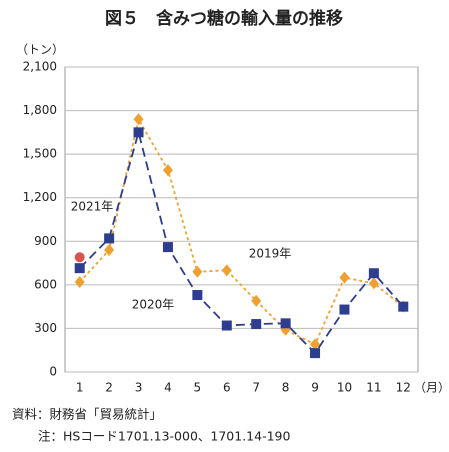 This screenshot has height=452, width=449. Describe the element at coordinates (168, 388) in the screenshot. I see `x-tick-label: 4` at that location.